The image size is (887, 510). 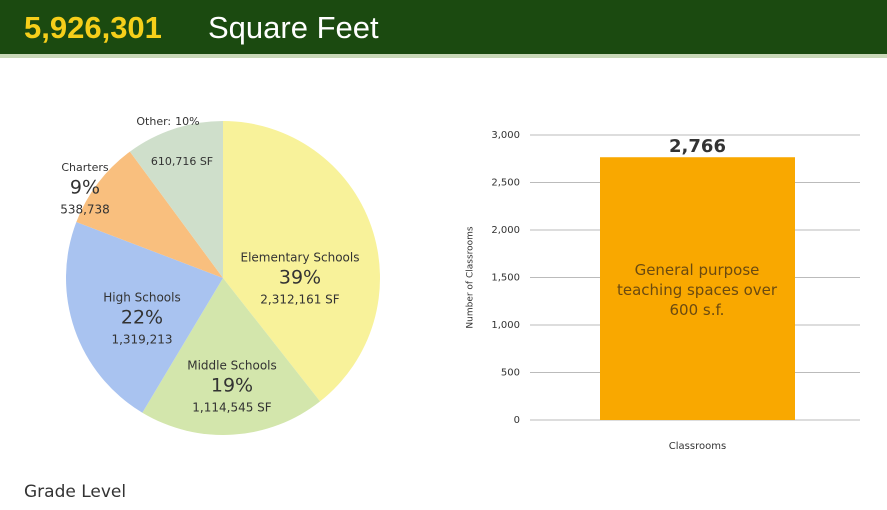 What do you see at coordinates (300, 258) in the screenshot?
I see `slice-name: Elementary Schools` at bounding box center [300, 258].